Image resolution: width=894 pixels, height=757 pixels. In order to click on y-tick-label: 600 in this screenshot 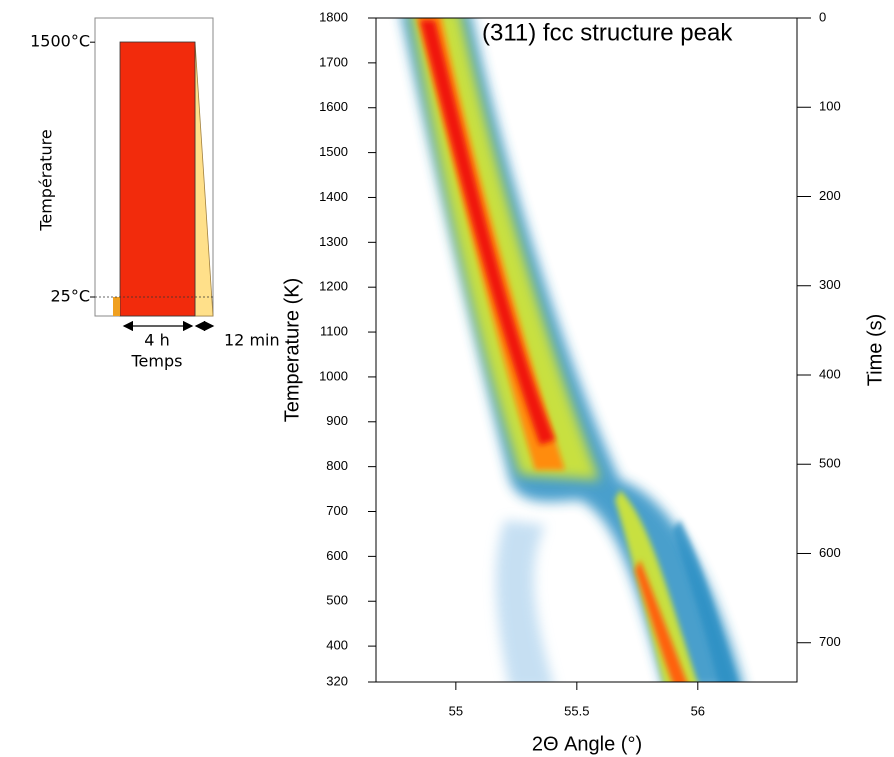, I will do `click(337, 555)`.